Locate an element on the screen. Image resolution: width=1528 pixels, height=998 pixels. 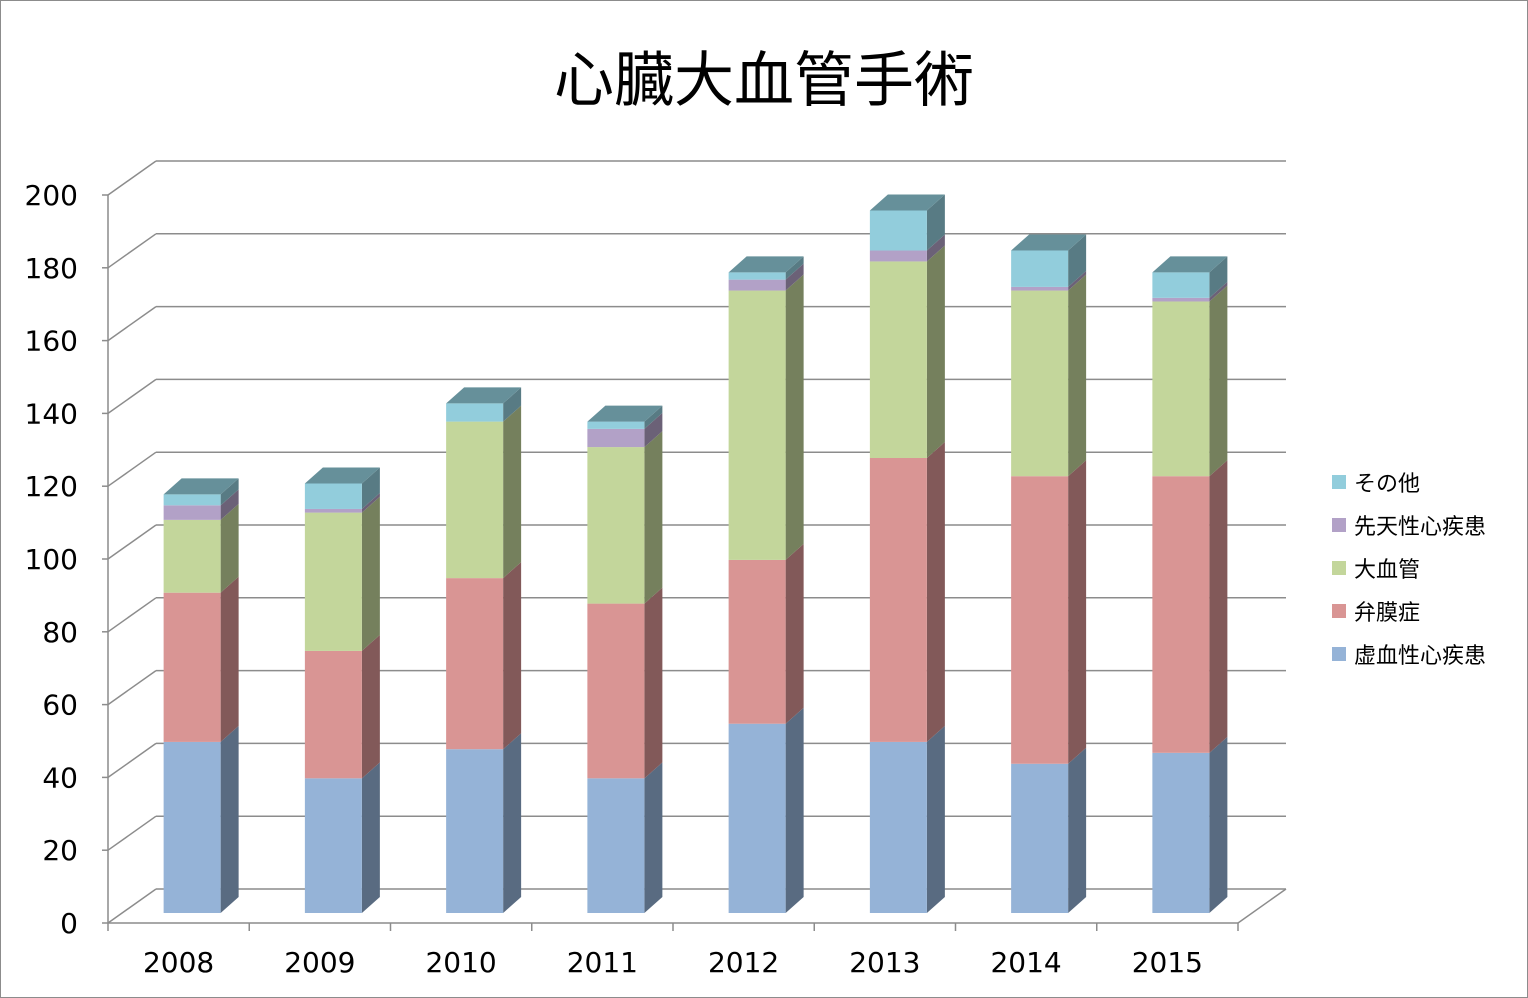
legend-label: 大血管 is located at coordinates (1387, 570).